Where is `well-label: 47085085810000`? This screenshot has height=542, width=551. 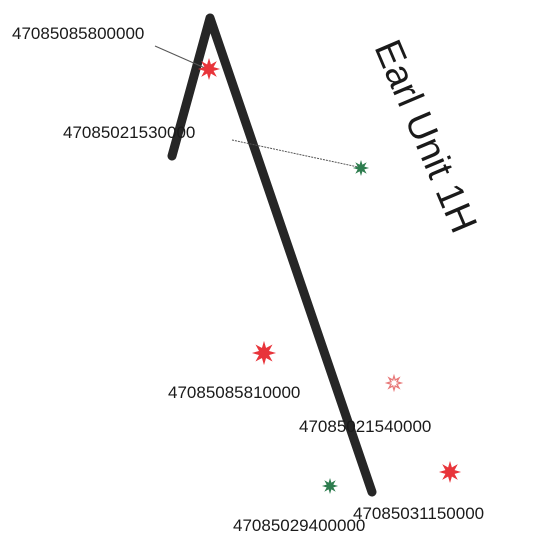 well-label: 47085085810000 is located at coordinates (234, 392).